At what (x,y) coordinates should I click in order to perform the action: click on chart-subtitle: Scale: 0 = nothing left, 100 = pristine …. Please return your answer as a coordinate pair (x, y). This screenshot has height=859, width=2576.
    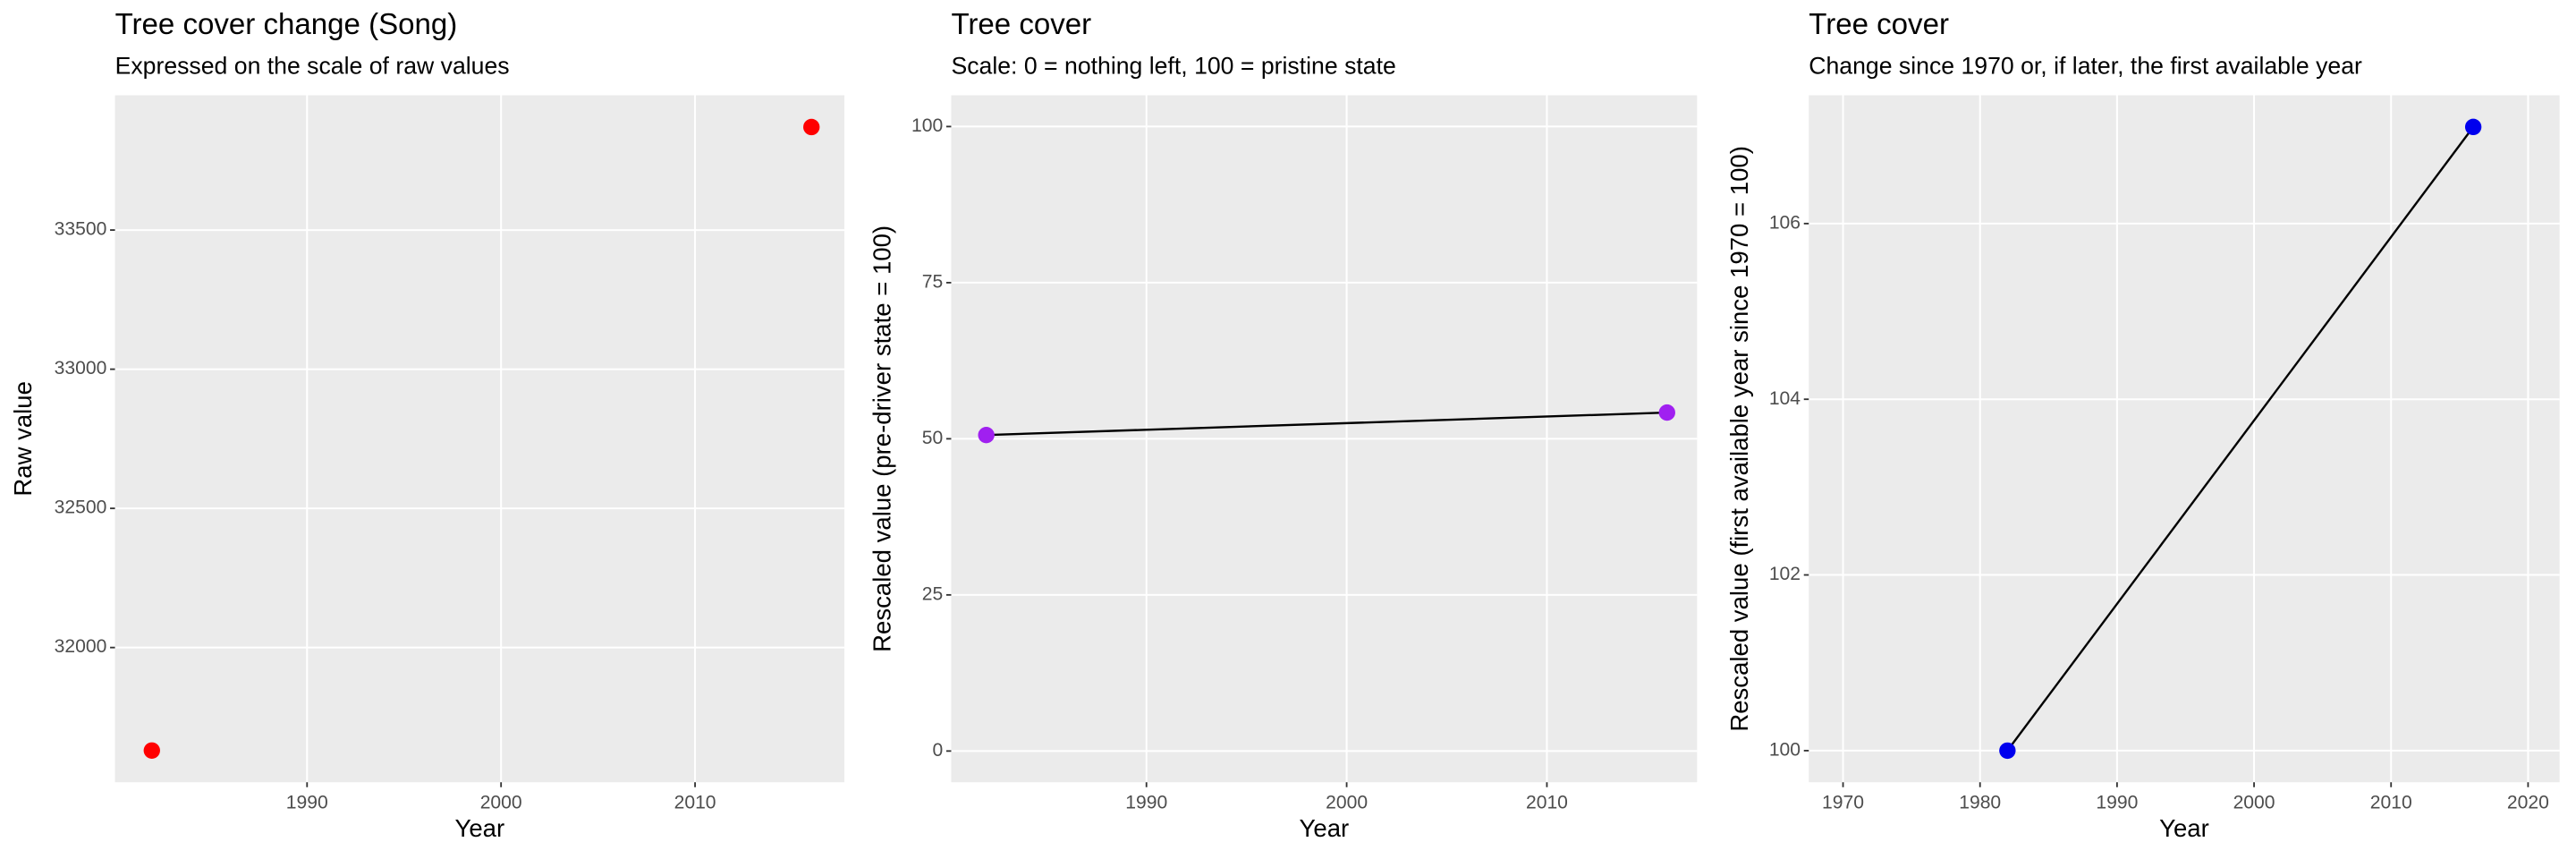
    Looking at the image, I should click on (1173, 65).